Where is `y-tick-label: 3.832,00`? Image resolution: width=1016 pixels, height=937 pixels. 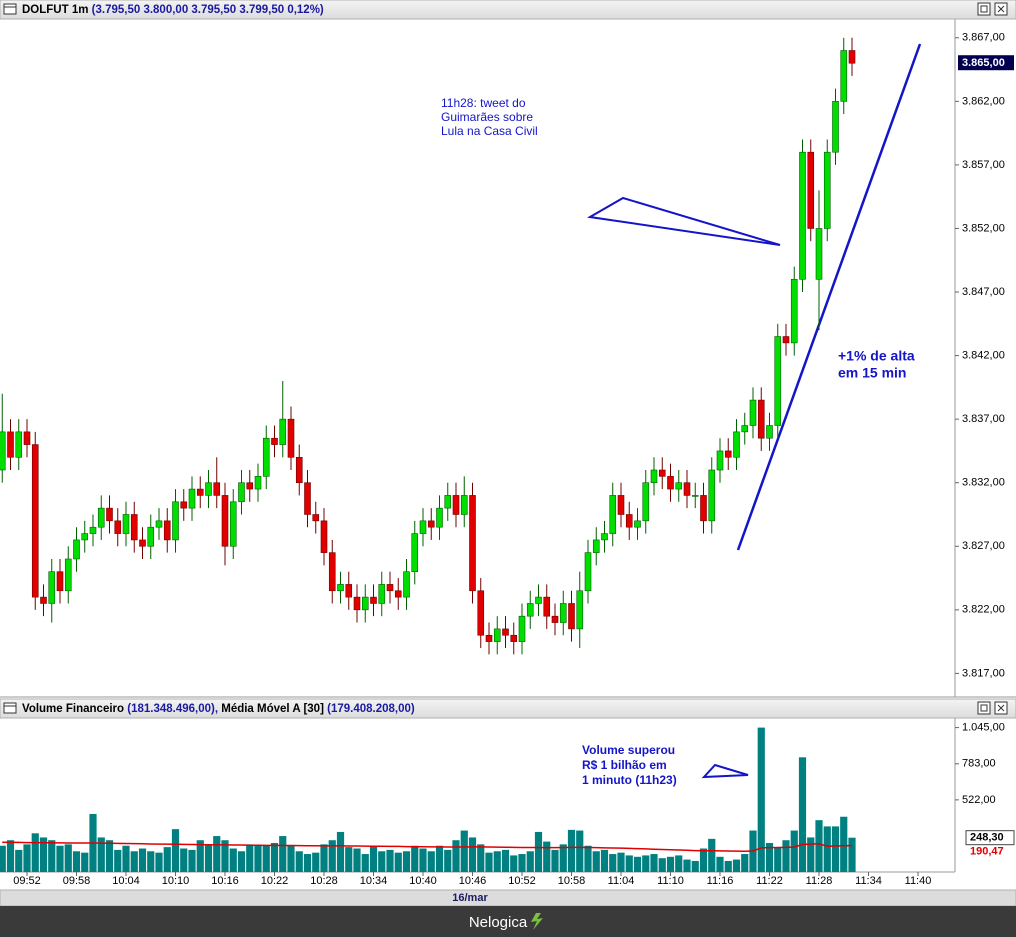
y-tick-label: 3.832,00 is located at coordinates (983, 483).